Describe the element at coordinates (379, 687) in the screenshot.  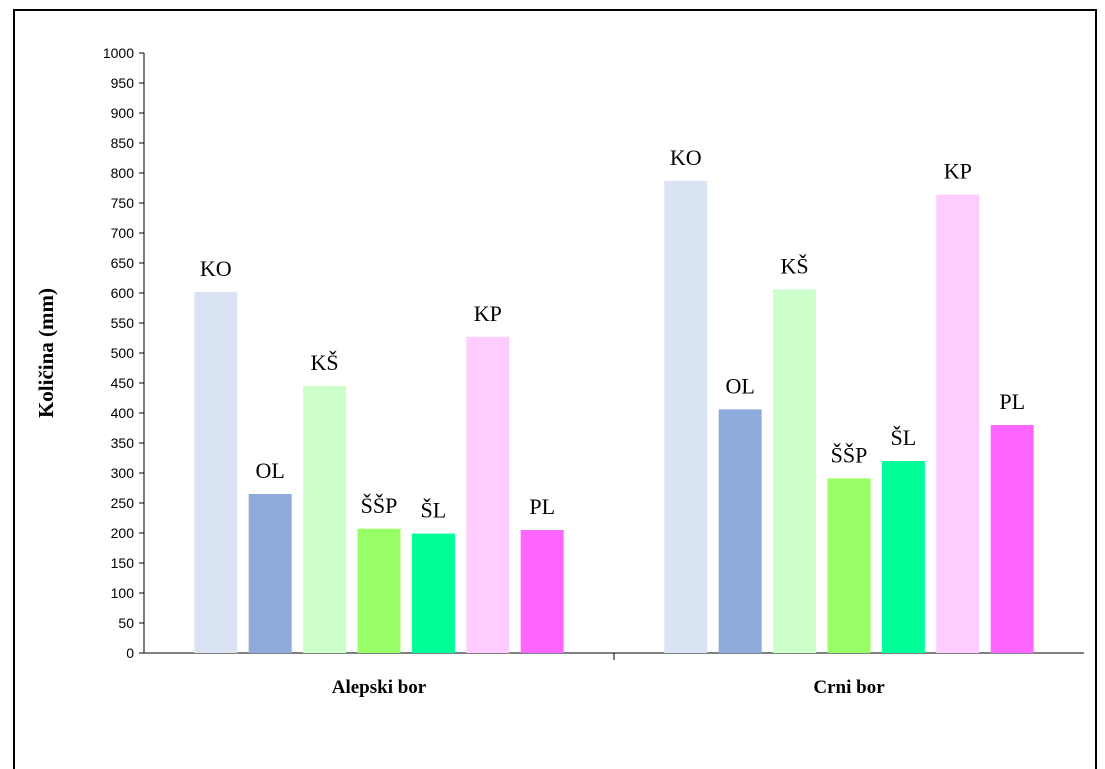
I see `x-category-label: Alepski bor` at that location.